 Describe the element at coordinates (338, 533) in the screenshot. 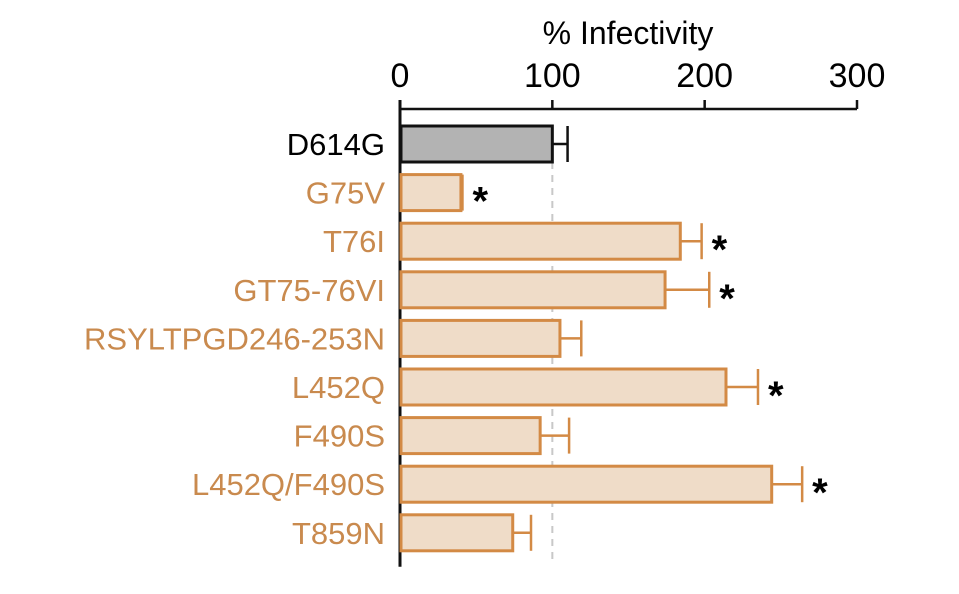

I see `category-label: T859N` at that location.